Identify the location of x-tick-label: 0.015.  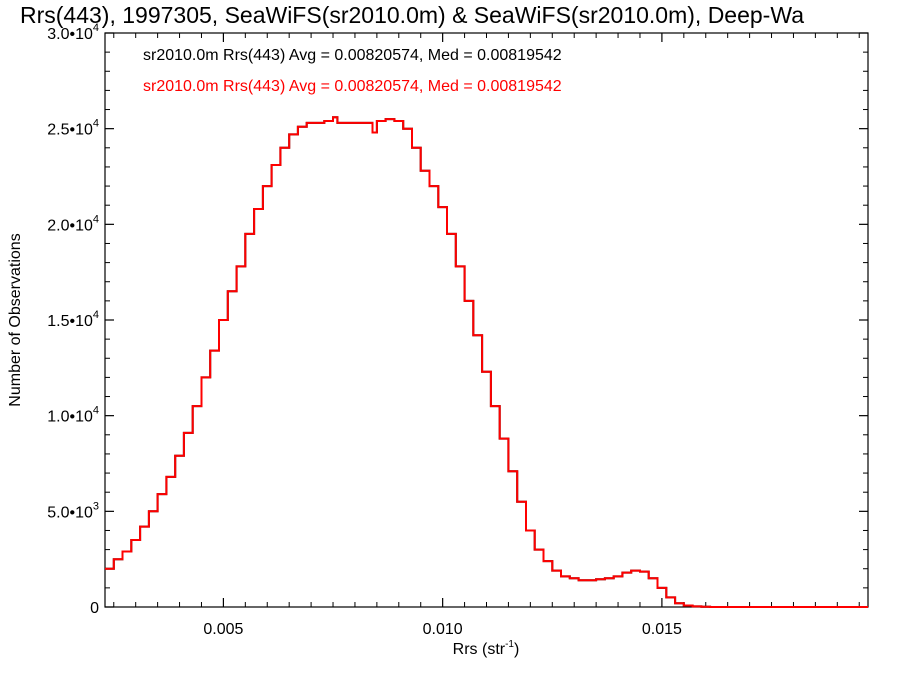
(662, 629).